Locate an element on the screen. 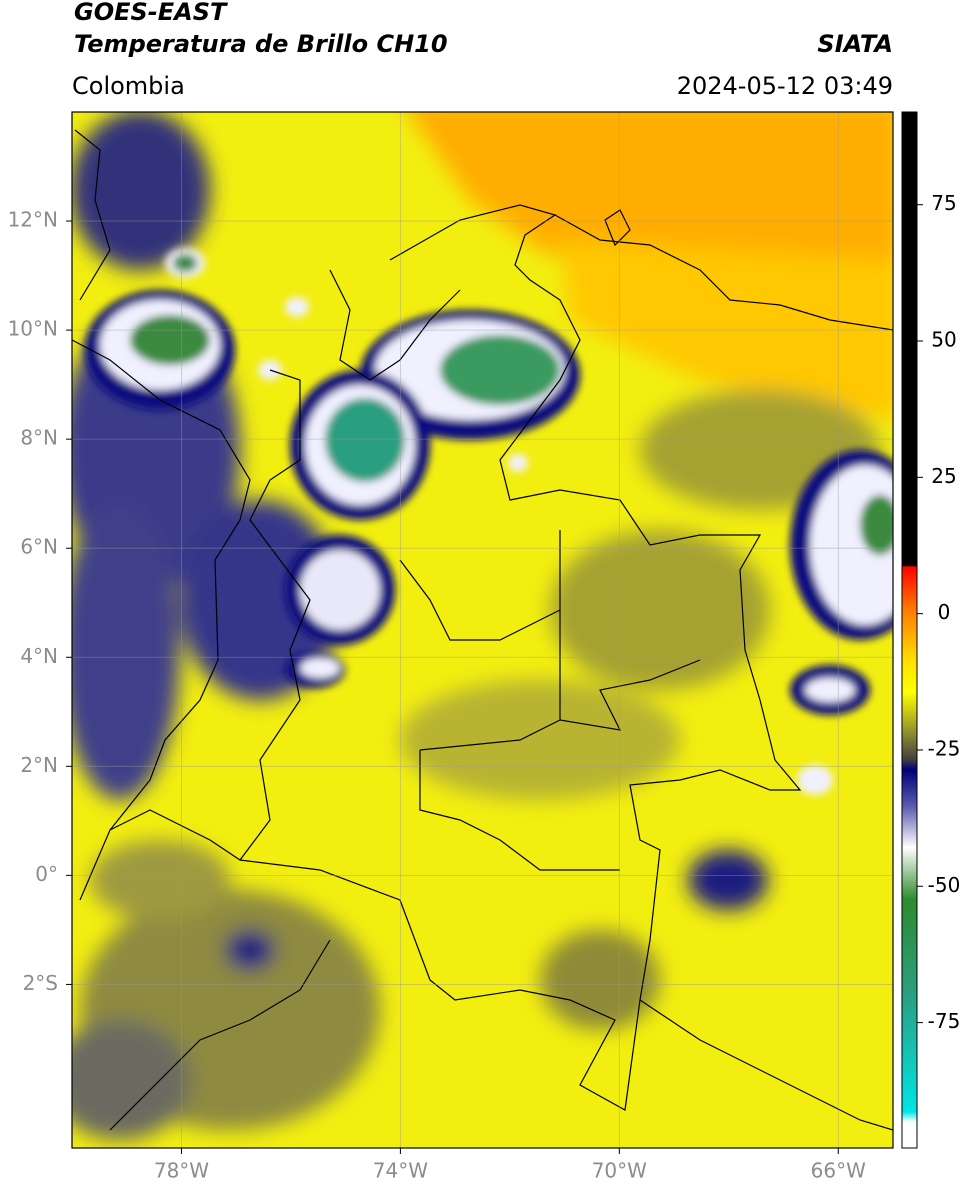 Image resolution: width=966 pixels, height=1190 pixels. datetime: 2024-05-12 03:49 is located at coordinates (785, 86).